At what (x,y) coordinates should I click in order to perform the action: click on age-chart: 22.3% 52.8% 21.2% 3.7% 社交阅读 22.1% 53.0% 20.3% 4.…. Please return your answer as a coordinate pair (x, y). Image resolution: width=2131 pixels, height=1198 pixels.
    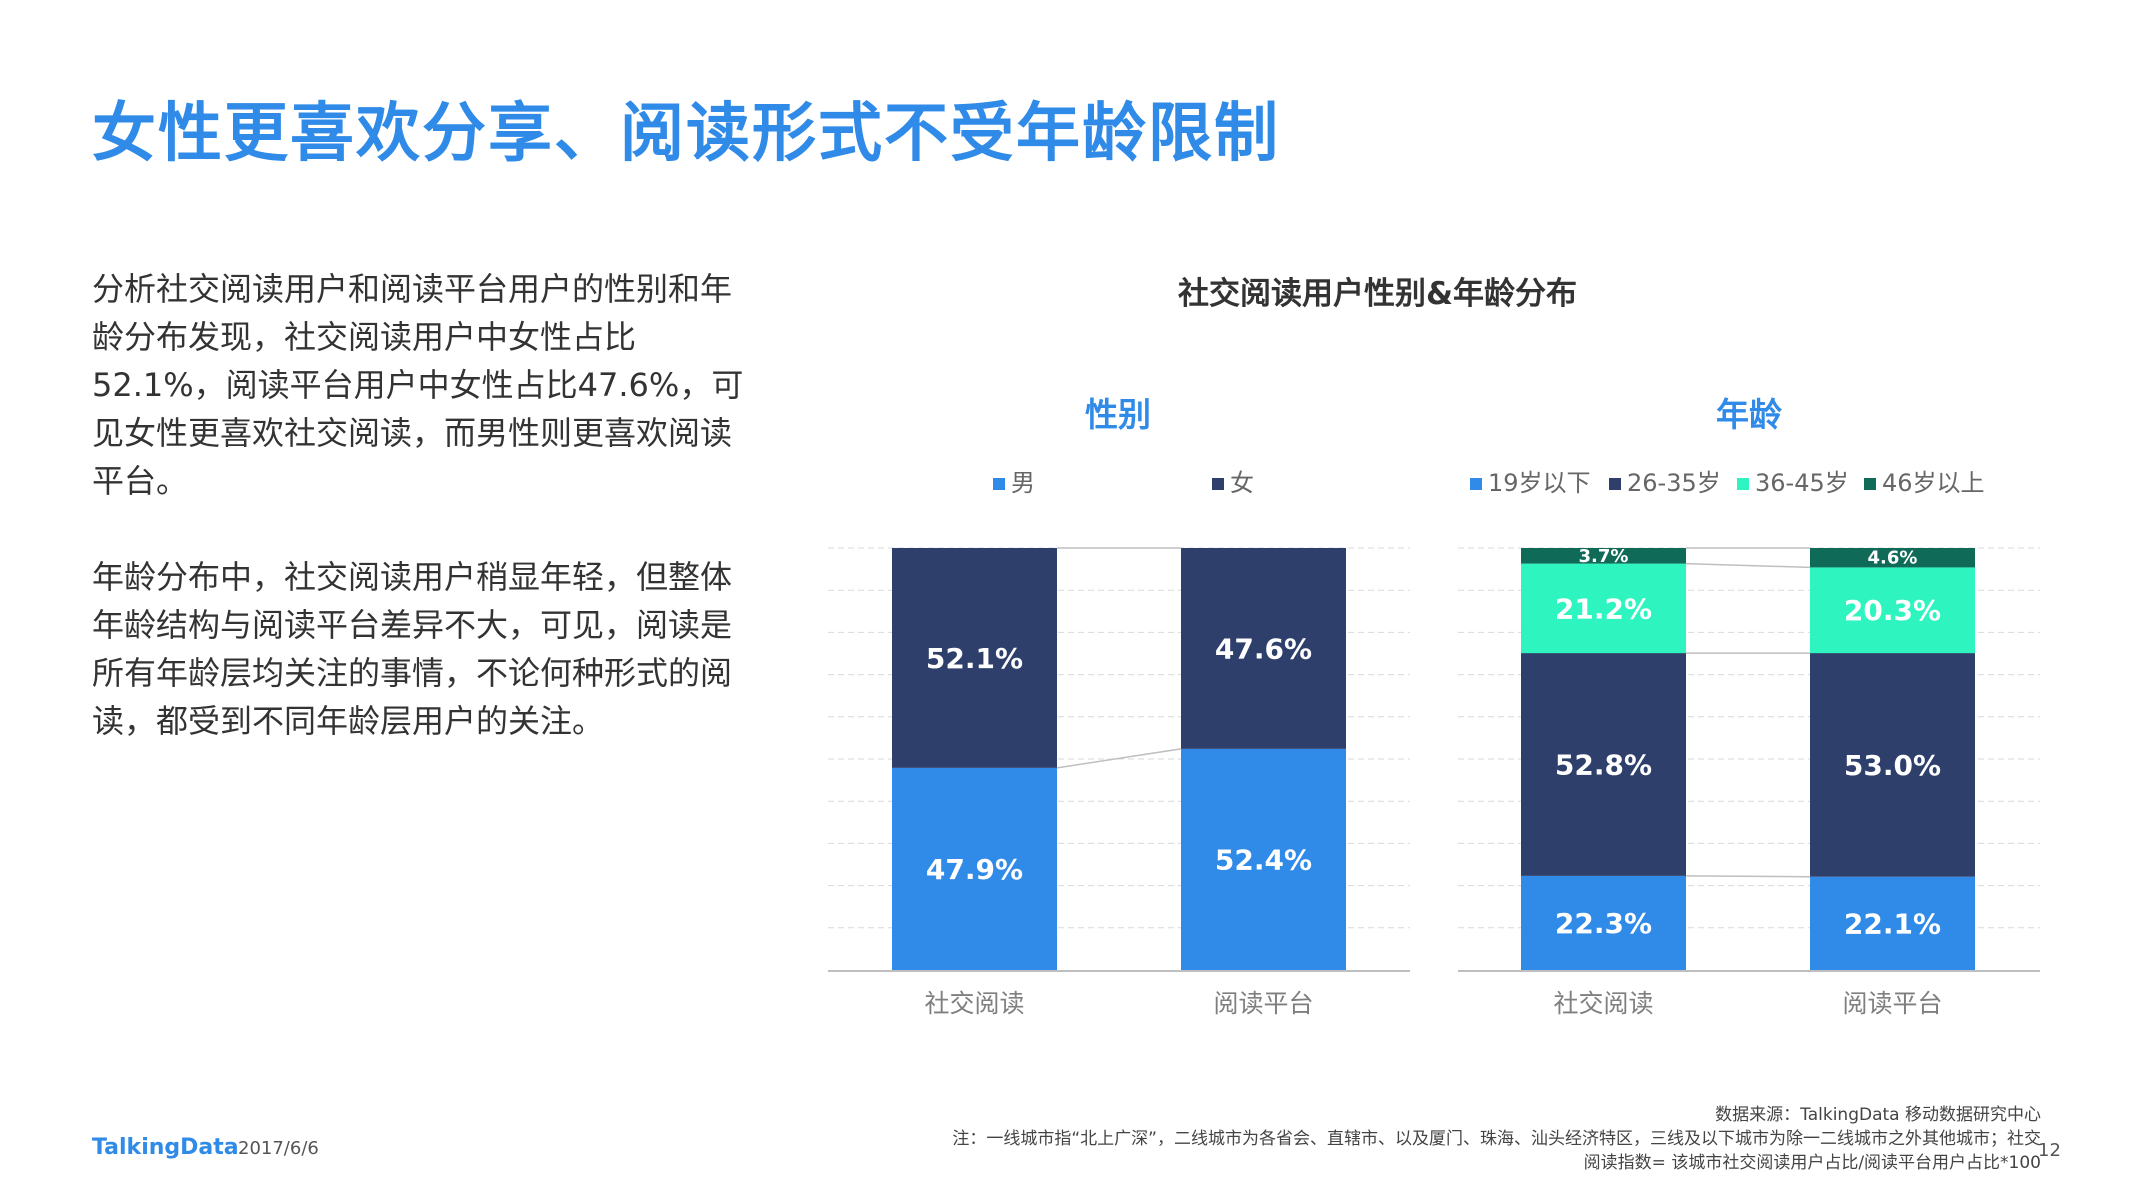
    Looking at the image, I should click on (1749, 782).